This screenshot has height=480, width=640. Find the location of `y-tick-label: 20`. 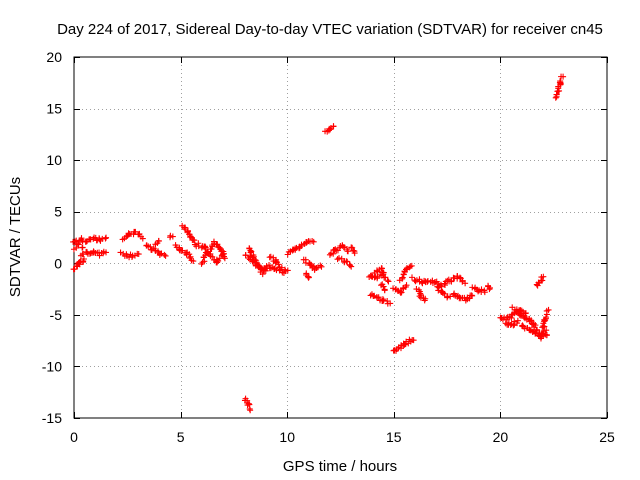

y-tick-label: 20 is located at coordinates (54, 57).